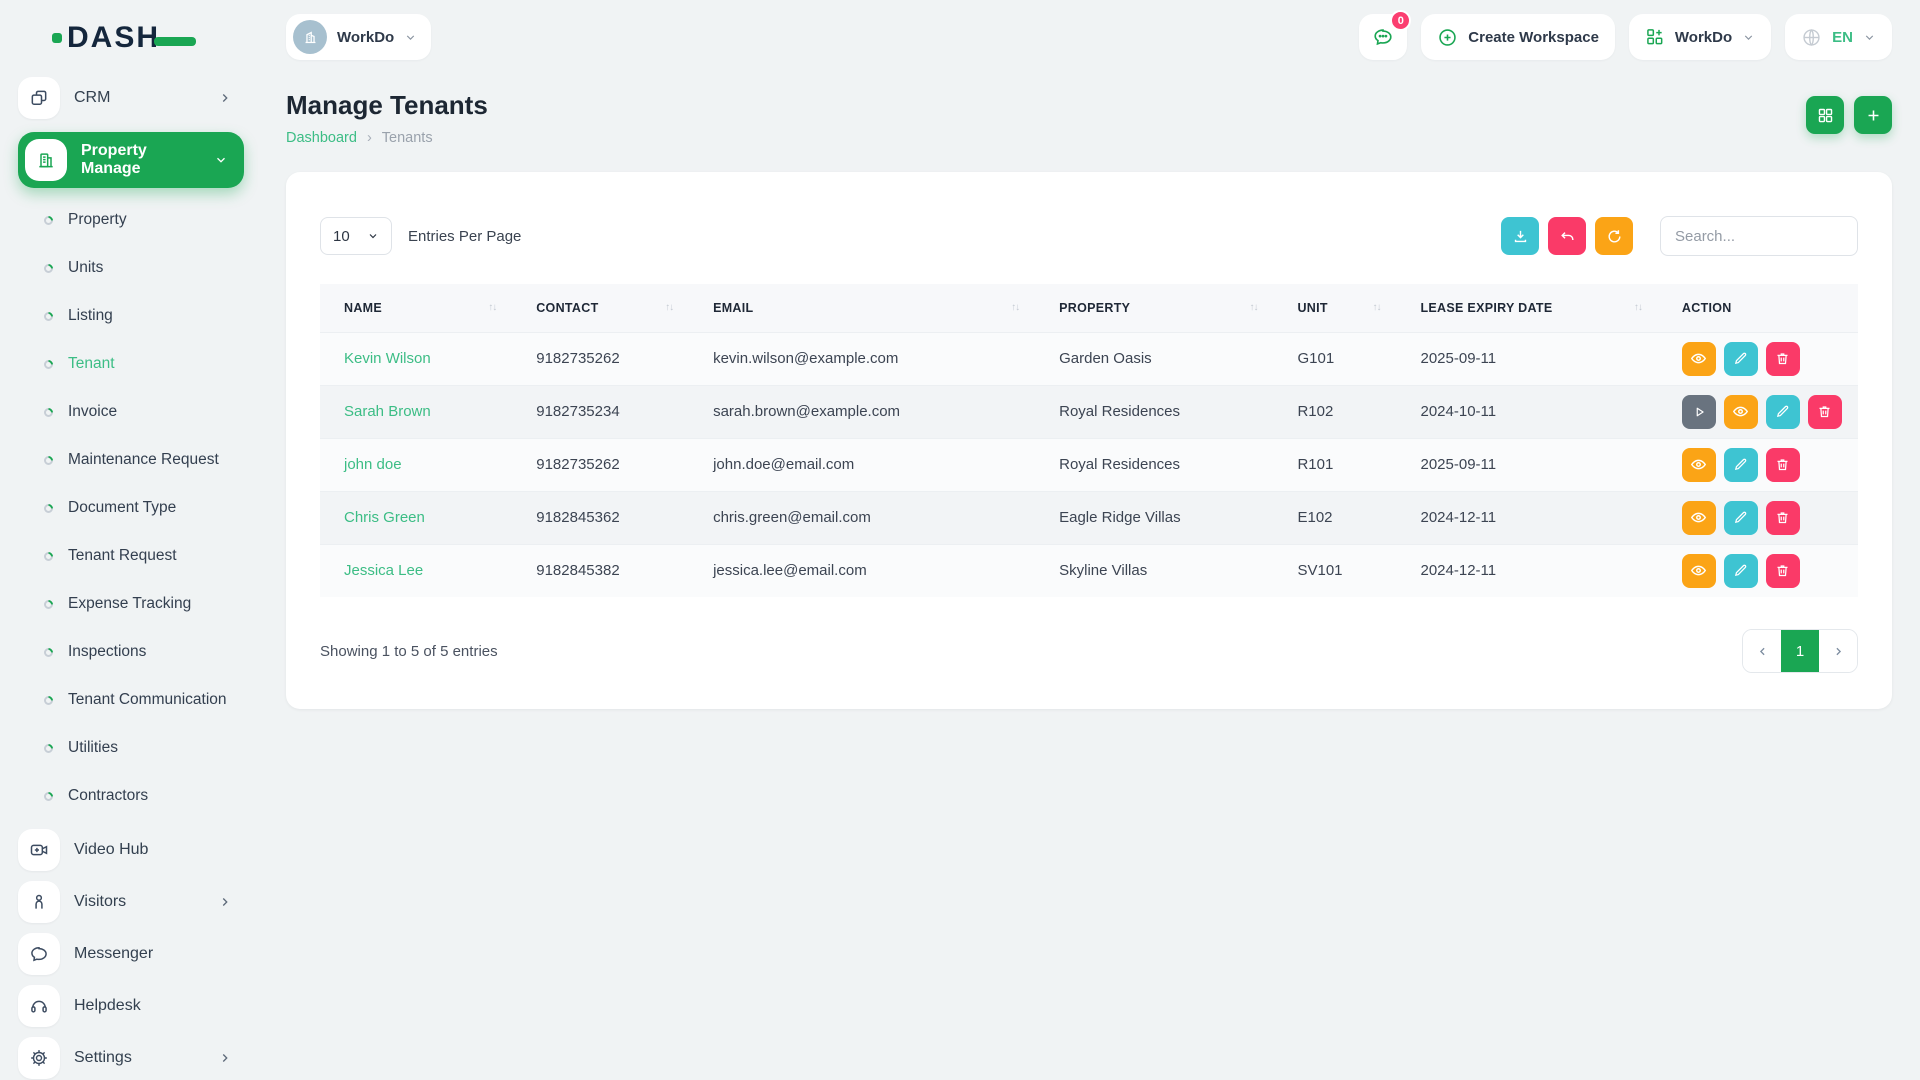 The height and width of the screenshot is (1080, 1920). I want to click on workspace-name: WorkDo, so click(366, 37).